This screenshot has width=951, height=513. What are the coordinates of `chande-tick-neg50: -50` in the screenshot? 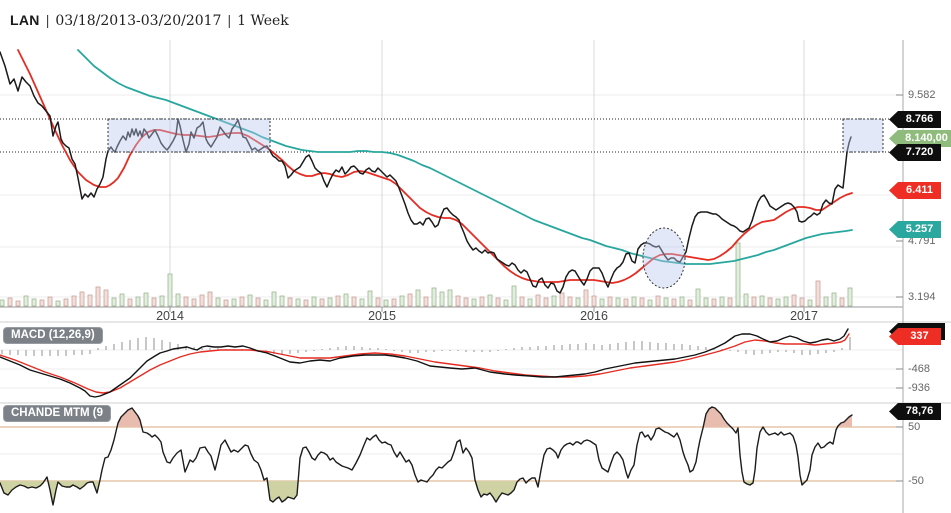 It's located at (916, 481).